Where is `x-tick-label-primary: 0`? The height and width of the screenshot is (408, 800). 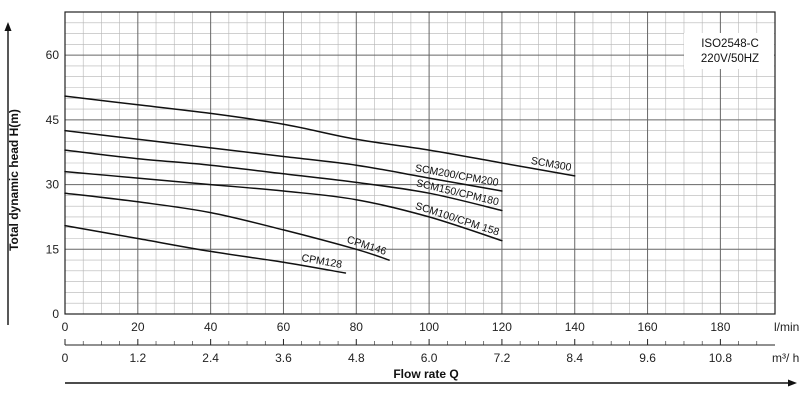
x-tick-label-primary: 0 is located at coordinates (65, 327).